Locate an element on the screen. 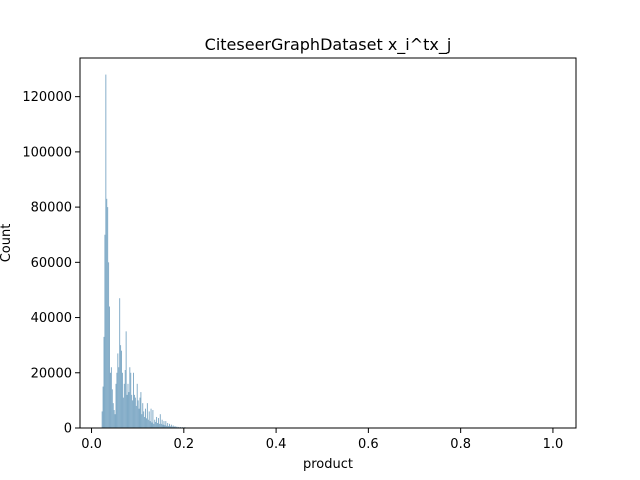  x-tick-label: 0.6 is located at coordinates (368, 444).